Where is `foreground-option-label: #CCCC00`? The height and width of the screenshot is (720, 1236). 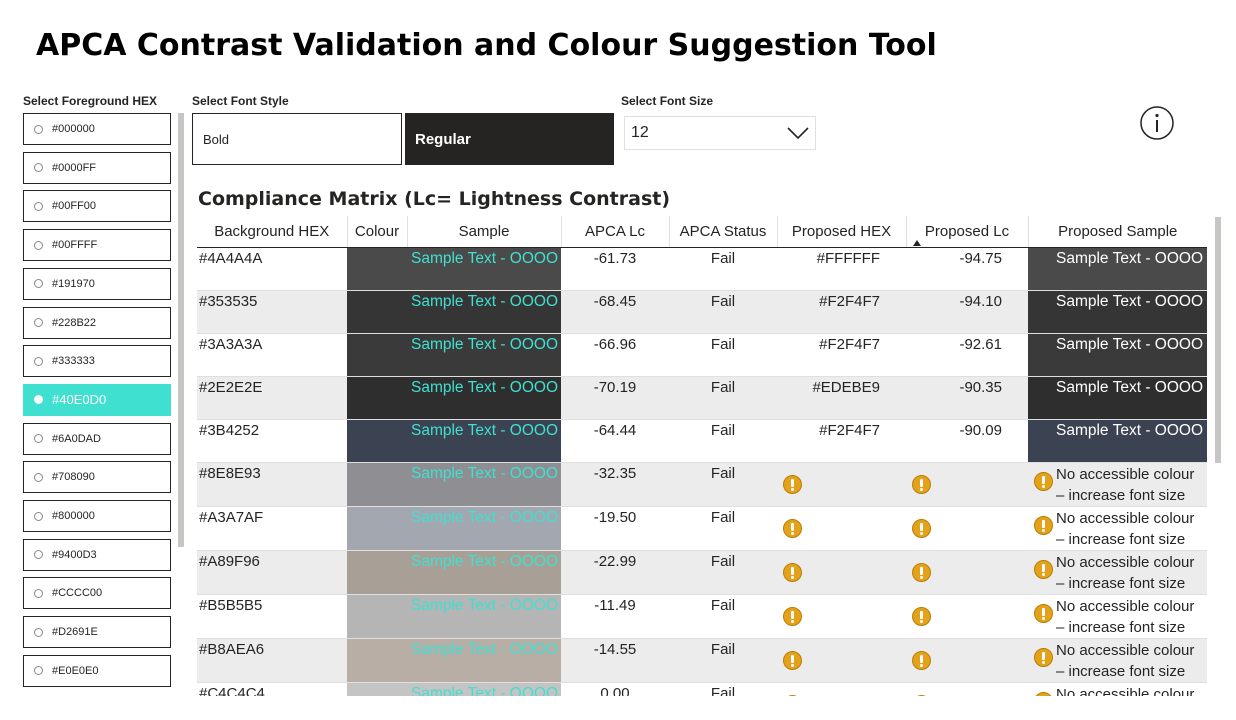
foreground-option-label: #CCCC00 is located at coordinates (77, 593).